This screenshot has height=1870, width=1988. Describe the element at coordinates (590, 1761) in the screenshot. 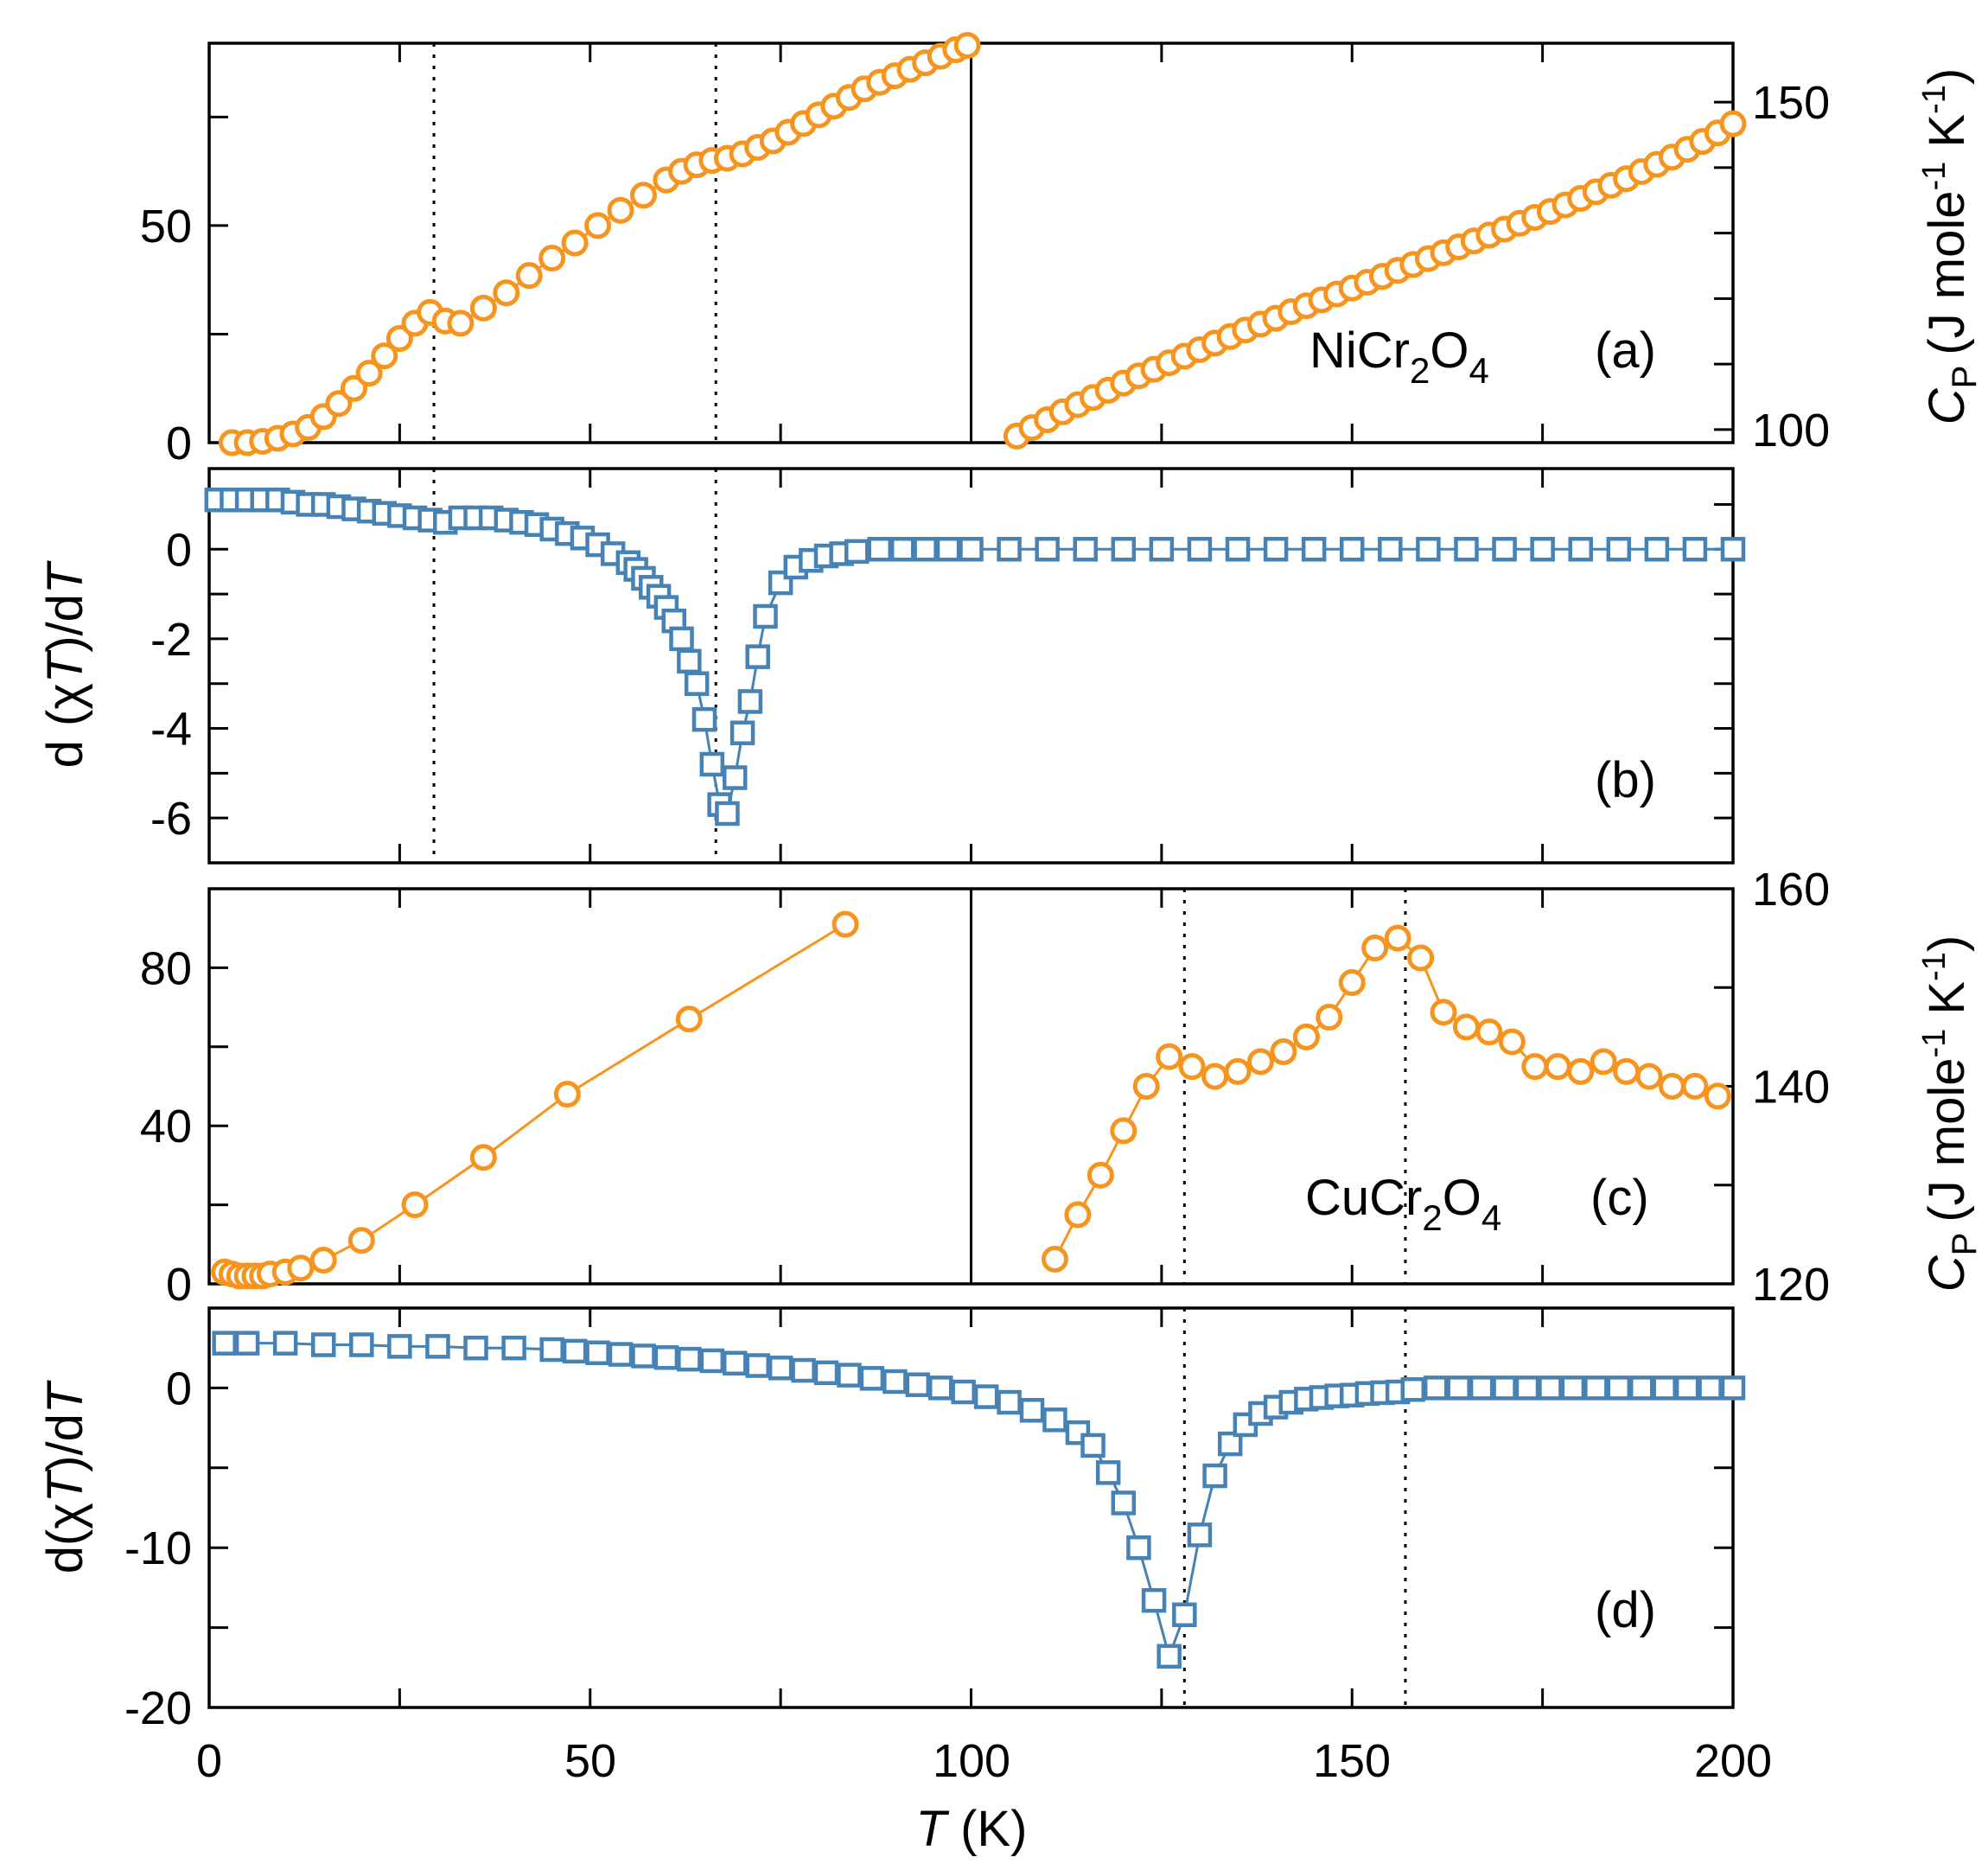

I see `x-tick-label: 50` at that location.